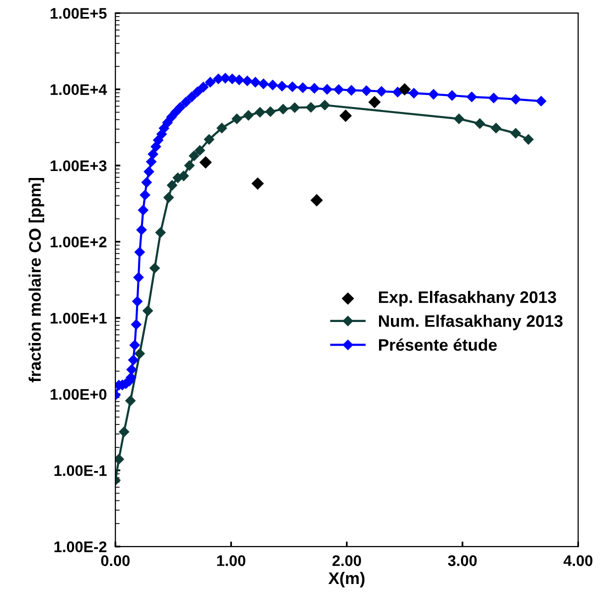 This screenshot has width=601, height=596. What do you see at coordinates (467, 298) in the screenshot?
I see `legend-label: Exp. Elfasakhany 2013` at bounding box center [467, 298].